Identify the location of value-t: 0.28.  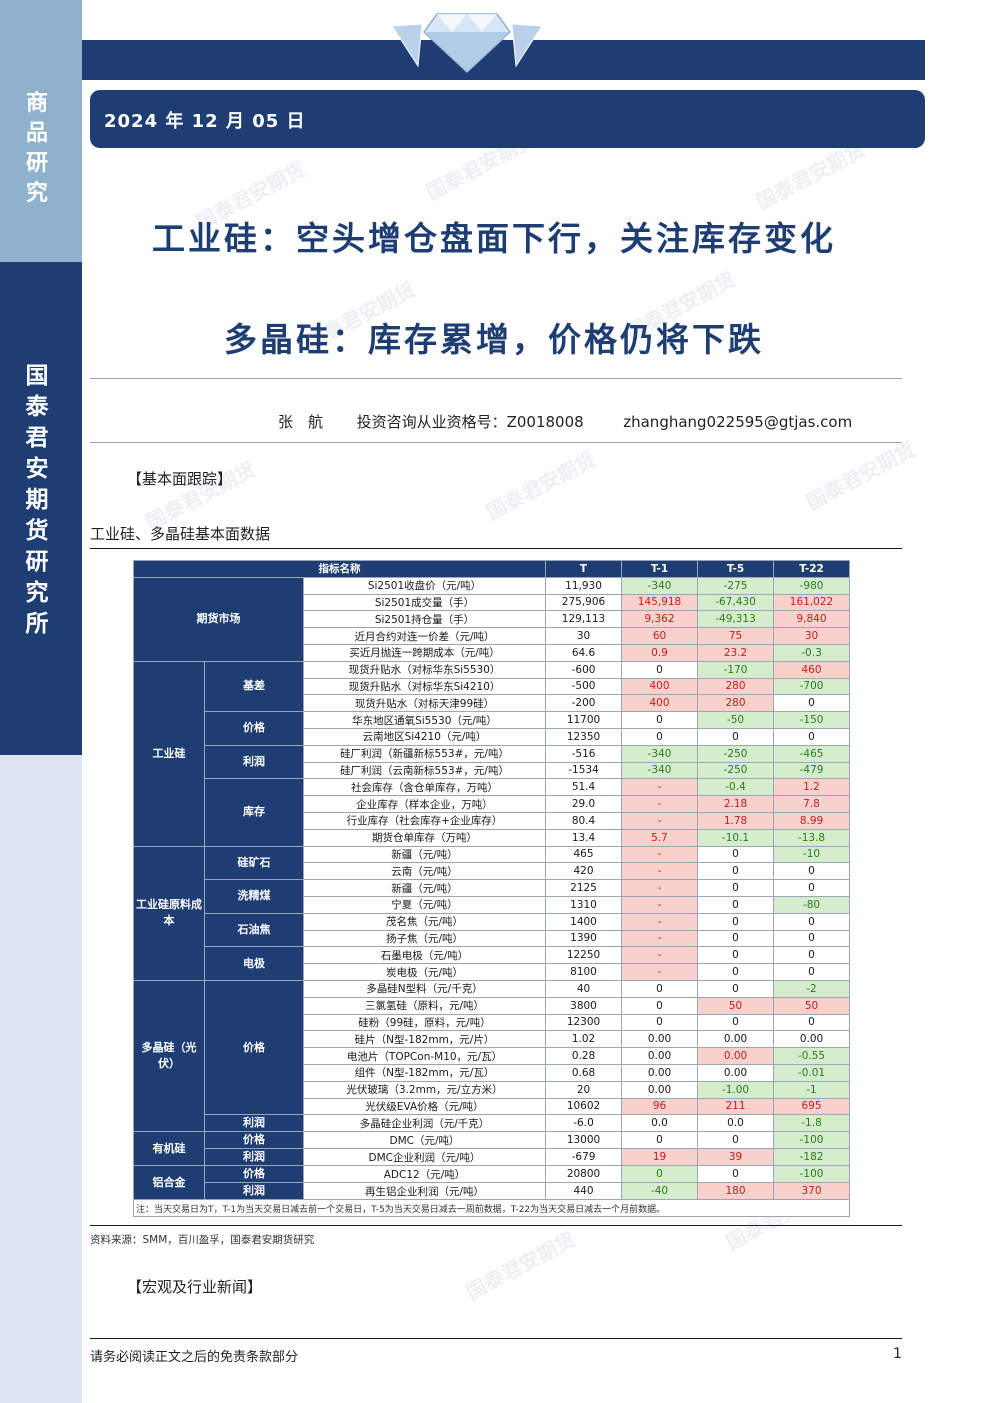
(584, 1056).